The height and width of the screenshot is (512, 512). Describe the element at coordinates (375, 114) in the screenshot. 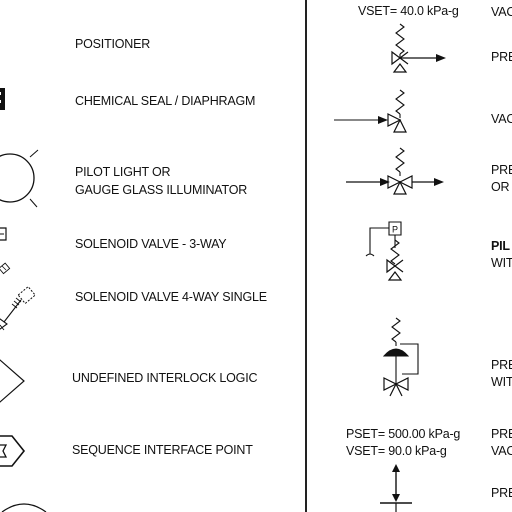

I see `vacuum-relief-valve-icon` at that location.